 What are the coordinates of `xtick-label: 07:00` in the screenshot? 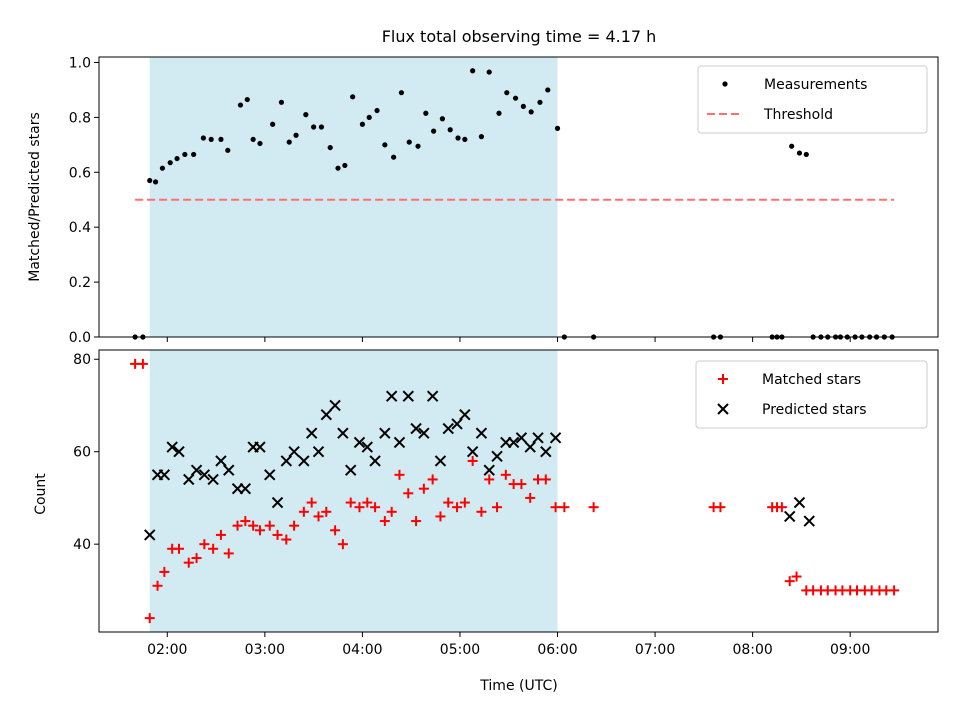 It's located at (655, 650).